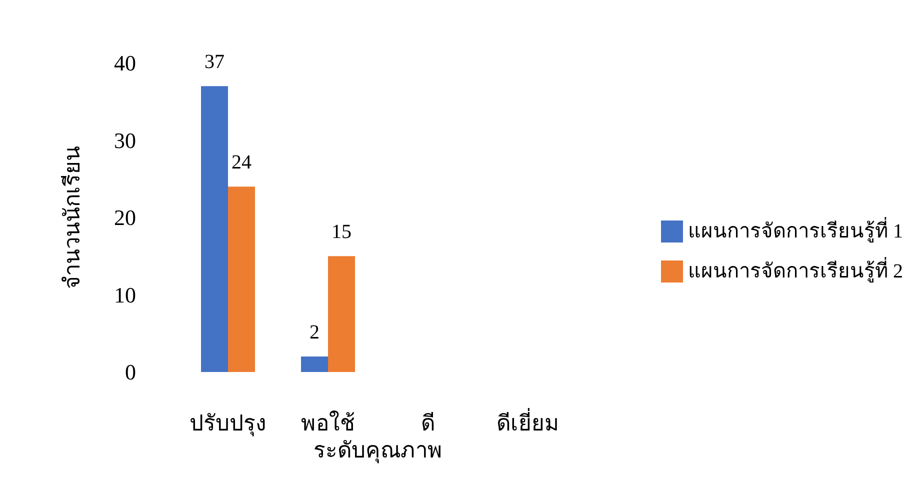 This screenshot has height=503, width=920. Describe the element at coordinates (315, 333) in the screenshot. I see `data-label: 2` at that location.